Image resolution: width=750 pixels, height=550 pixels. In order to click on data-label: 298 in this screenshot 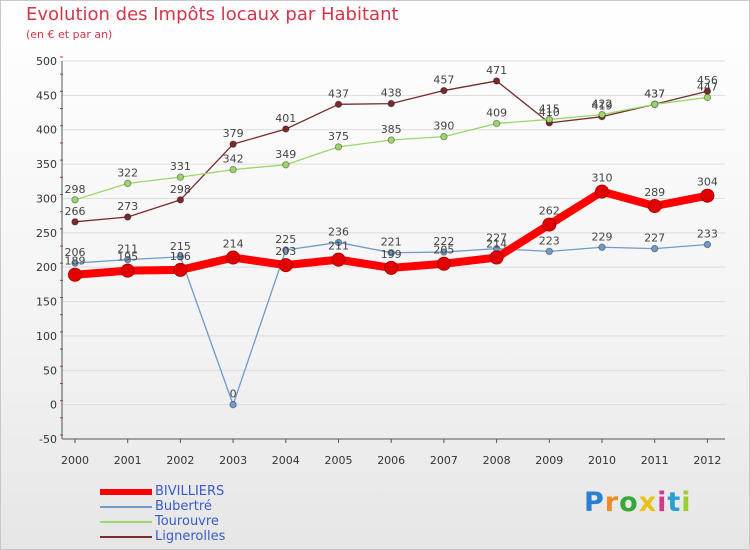, I will do `click(75, 189)`.